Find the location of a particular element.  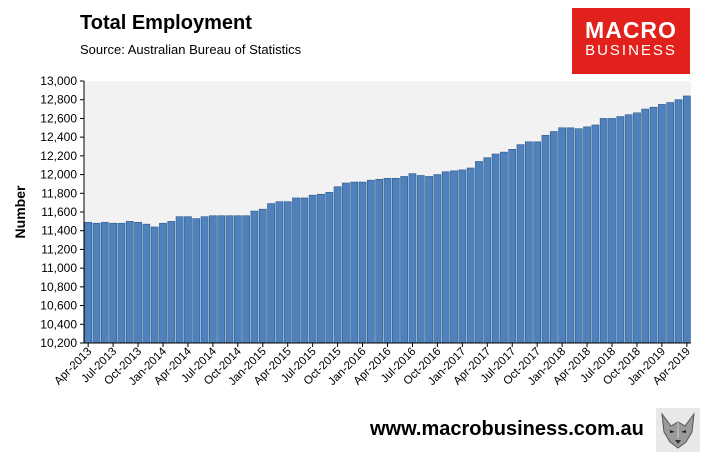

bar-Oct-2017 is located at coordinates (537, 242).